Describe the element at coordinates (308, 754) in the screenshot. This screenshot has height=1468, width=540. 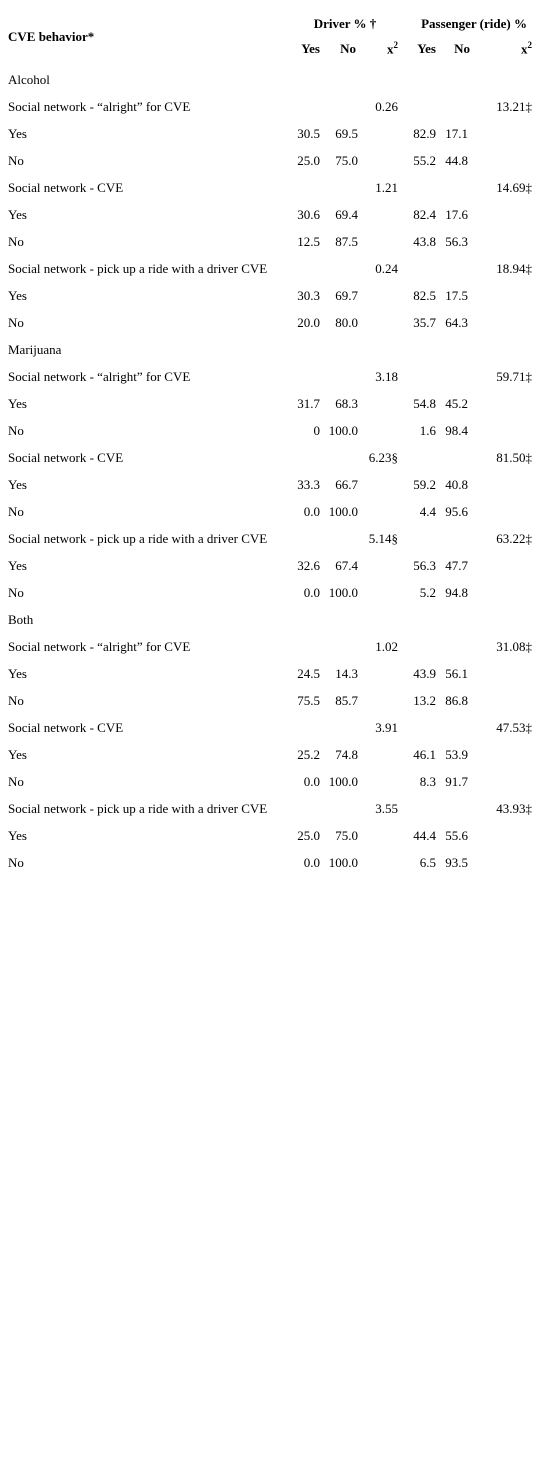
I see `driver-yes-cell: 25.2` at that location.